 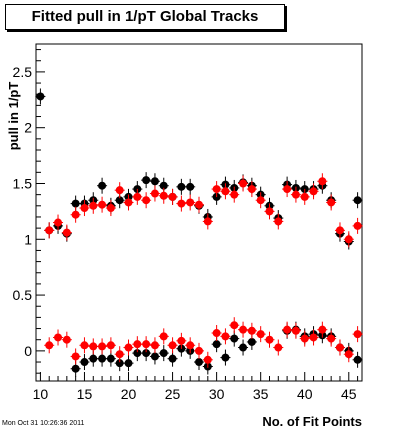 I want to click on y-tick-label: 2.5, so click(x=23, y=72).